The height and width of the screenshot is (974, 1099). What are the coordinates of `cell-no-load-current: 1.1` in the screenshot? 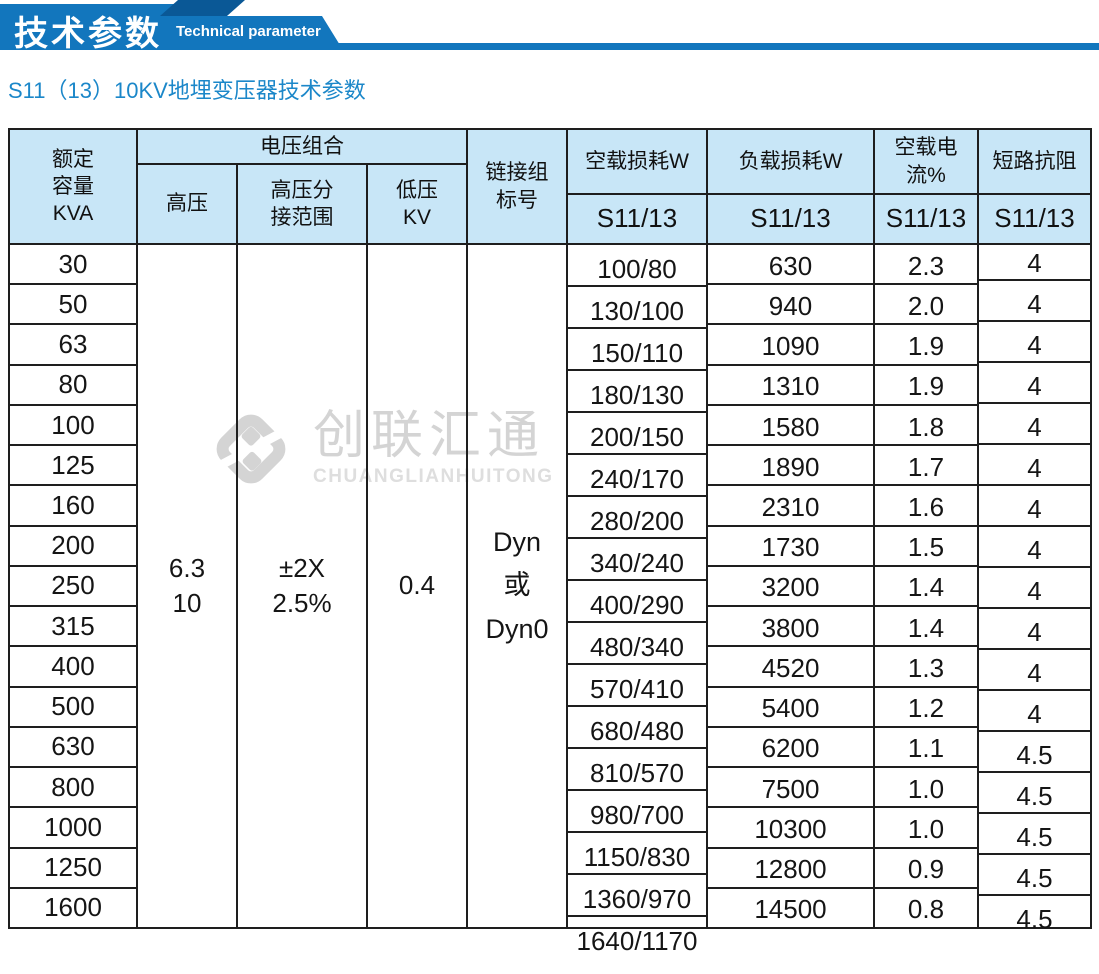 It's located at (926, 748).